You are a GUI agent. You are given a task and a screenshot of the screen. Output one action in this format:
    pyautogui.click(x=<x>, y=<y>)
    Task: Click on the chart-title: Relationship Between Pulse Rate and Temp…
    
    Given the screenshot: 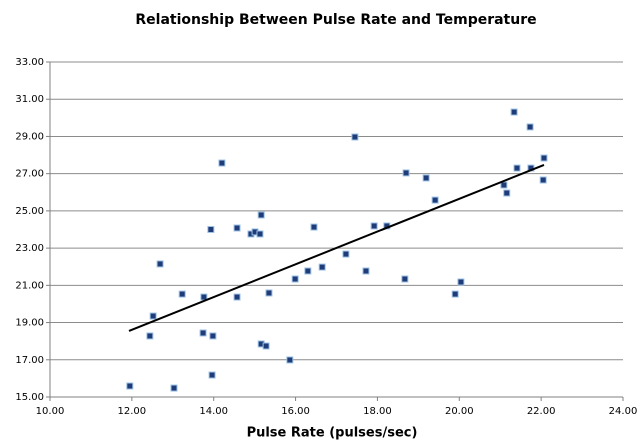 What is the action you would take?
    pyautogui.click(x=335, y=20)
    